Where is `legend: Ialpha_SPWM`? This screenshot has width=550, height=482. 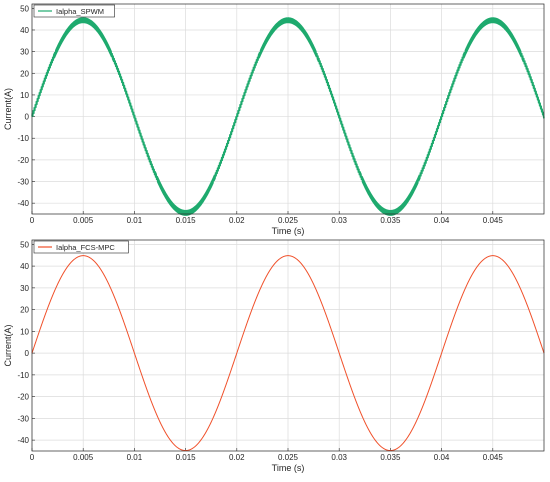
legend: Ialpha_SPWM is located at coordinates (74, 11).